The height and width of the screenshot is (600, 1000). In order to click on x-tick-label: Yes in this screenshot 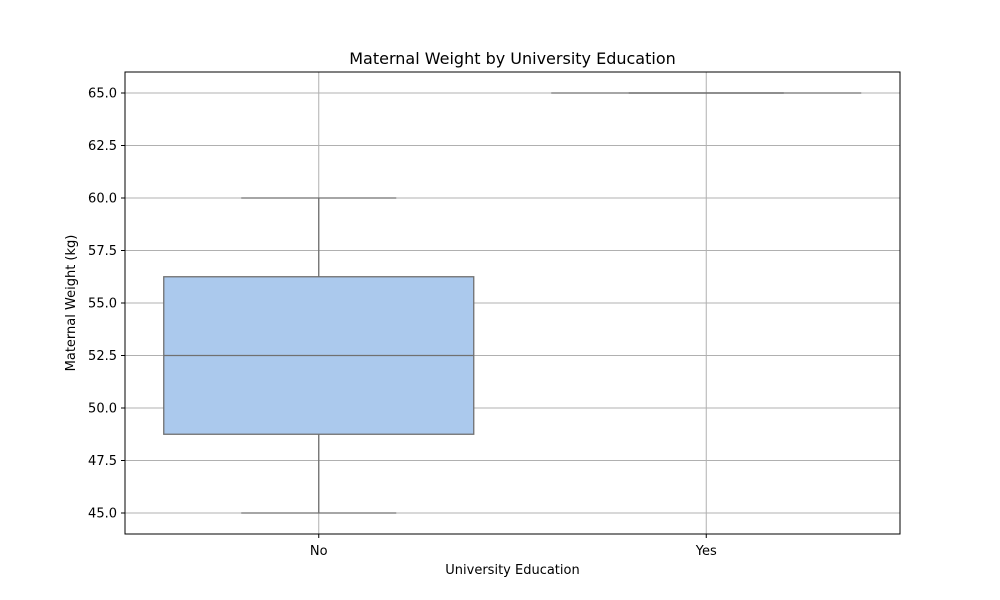, I will do `click(706, 551)`.